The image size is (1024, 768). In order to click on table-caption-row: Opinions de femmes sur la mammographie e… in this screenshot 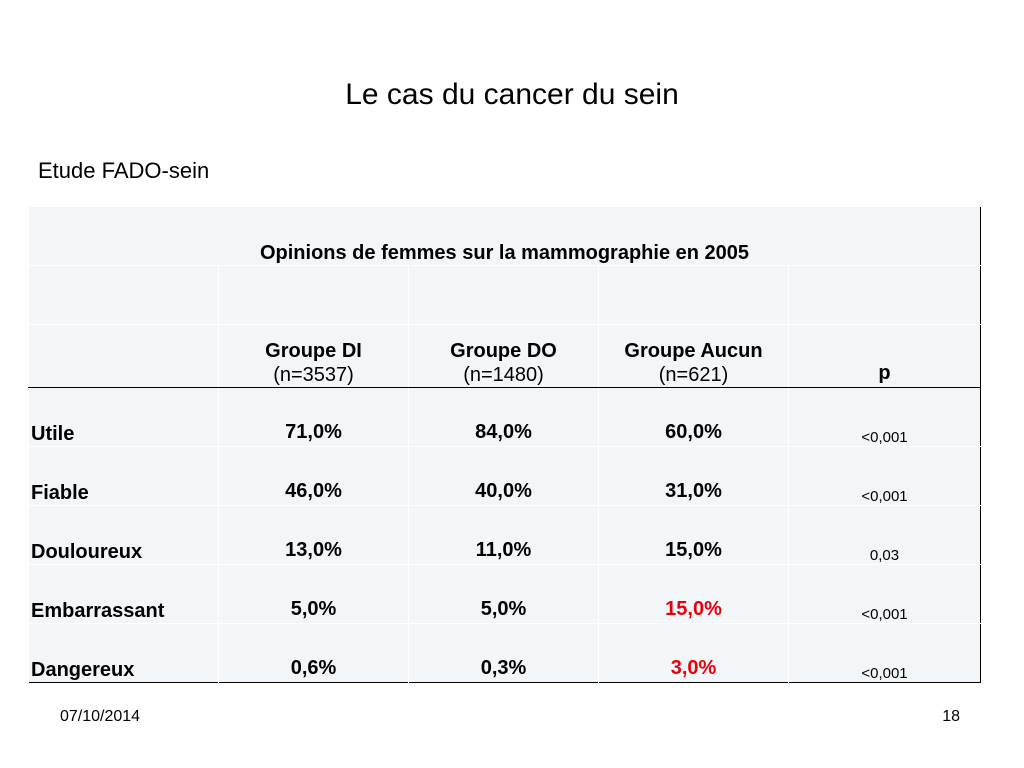, I will do `click(504, 236)`.